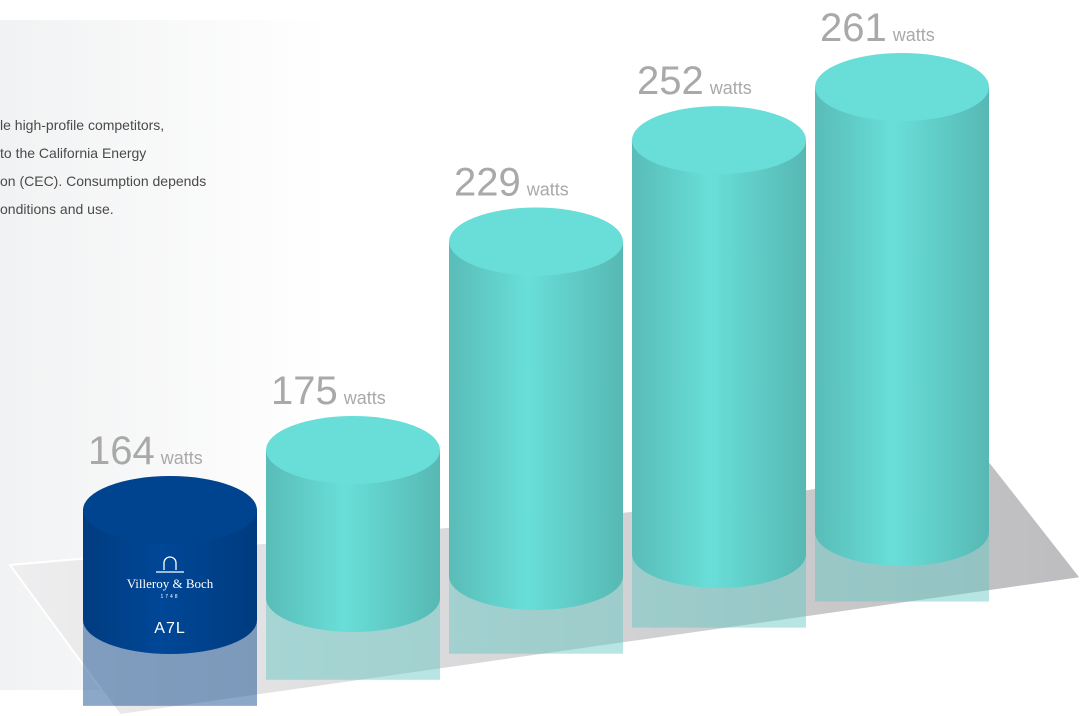  Describe the element at coordinates (853, 28) in the screenshot. I see `value-number: 261` at that location.